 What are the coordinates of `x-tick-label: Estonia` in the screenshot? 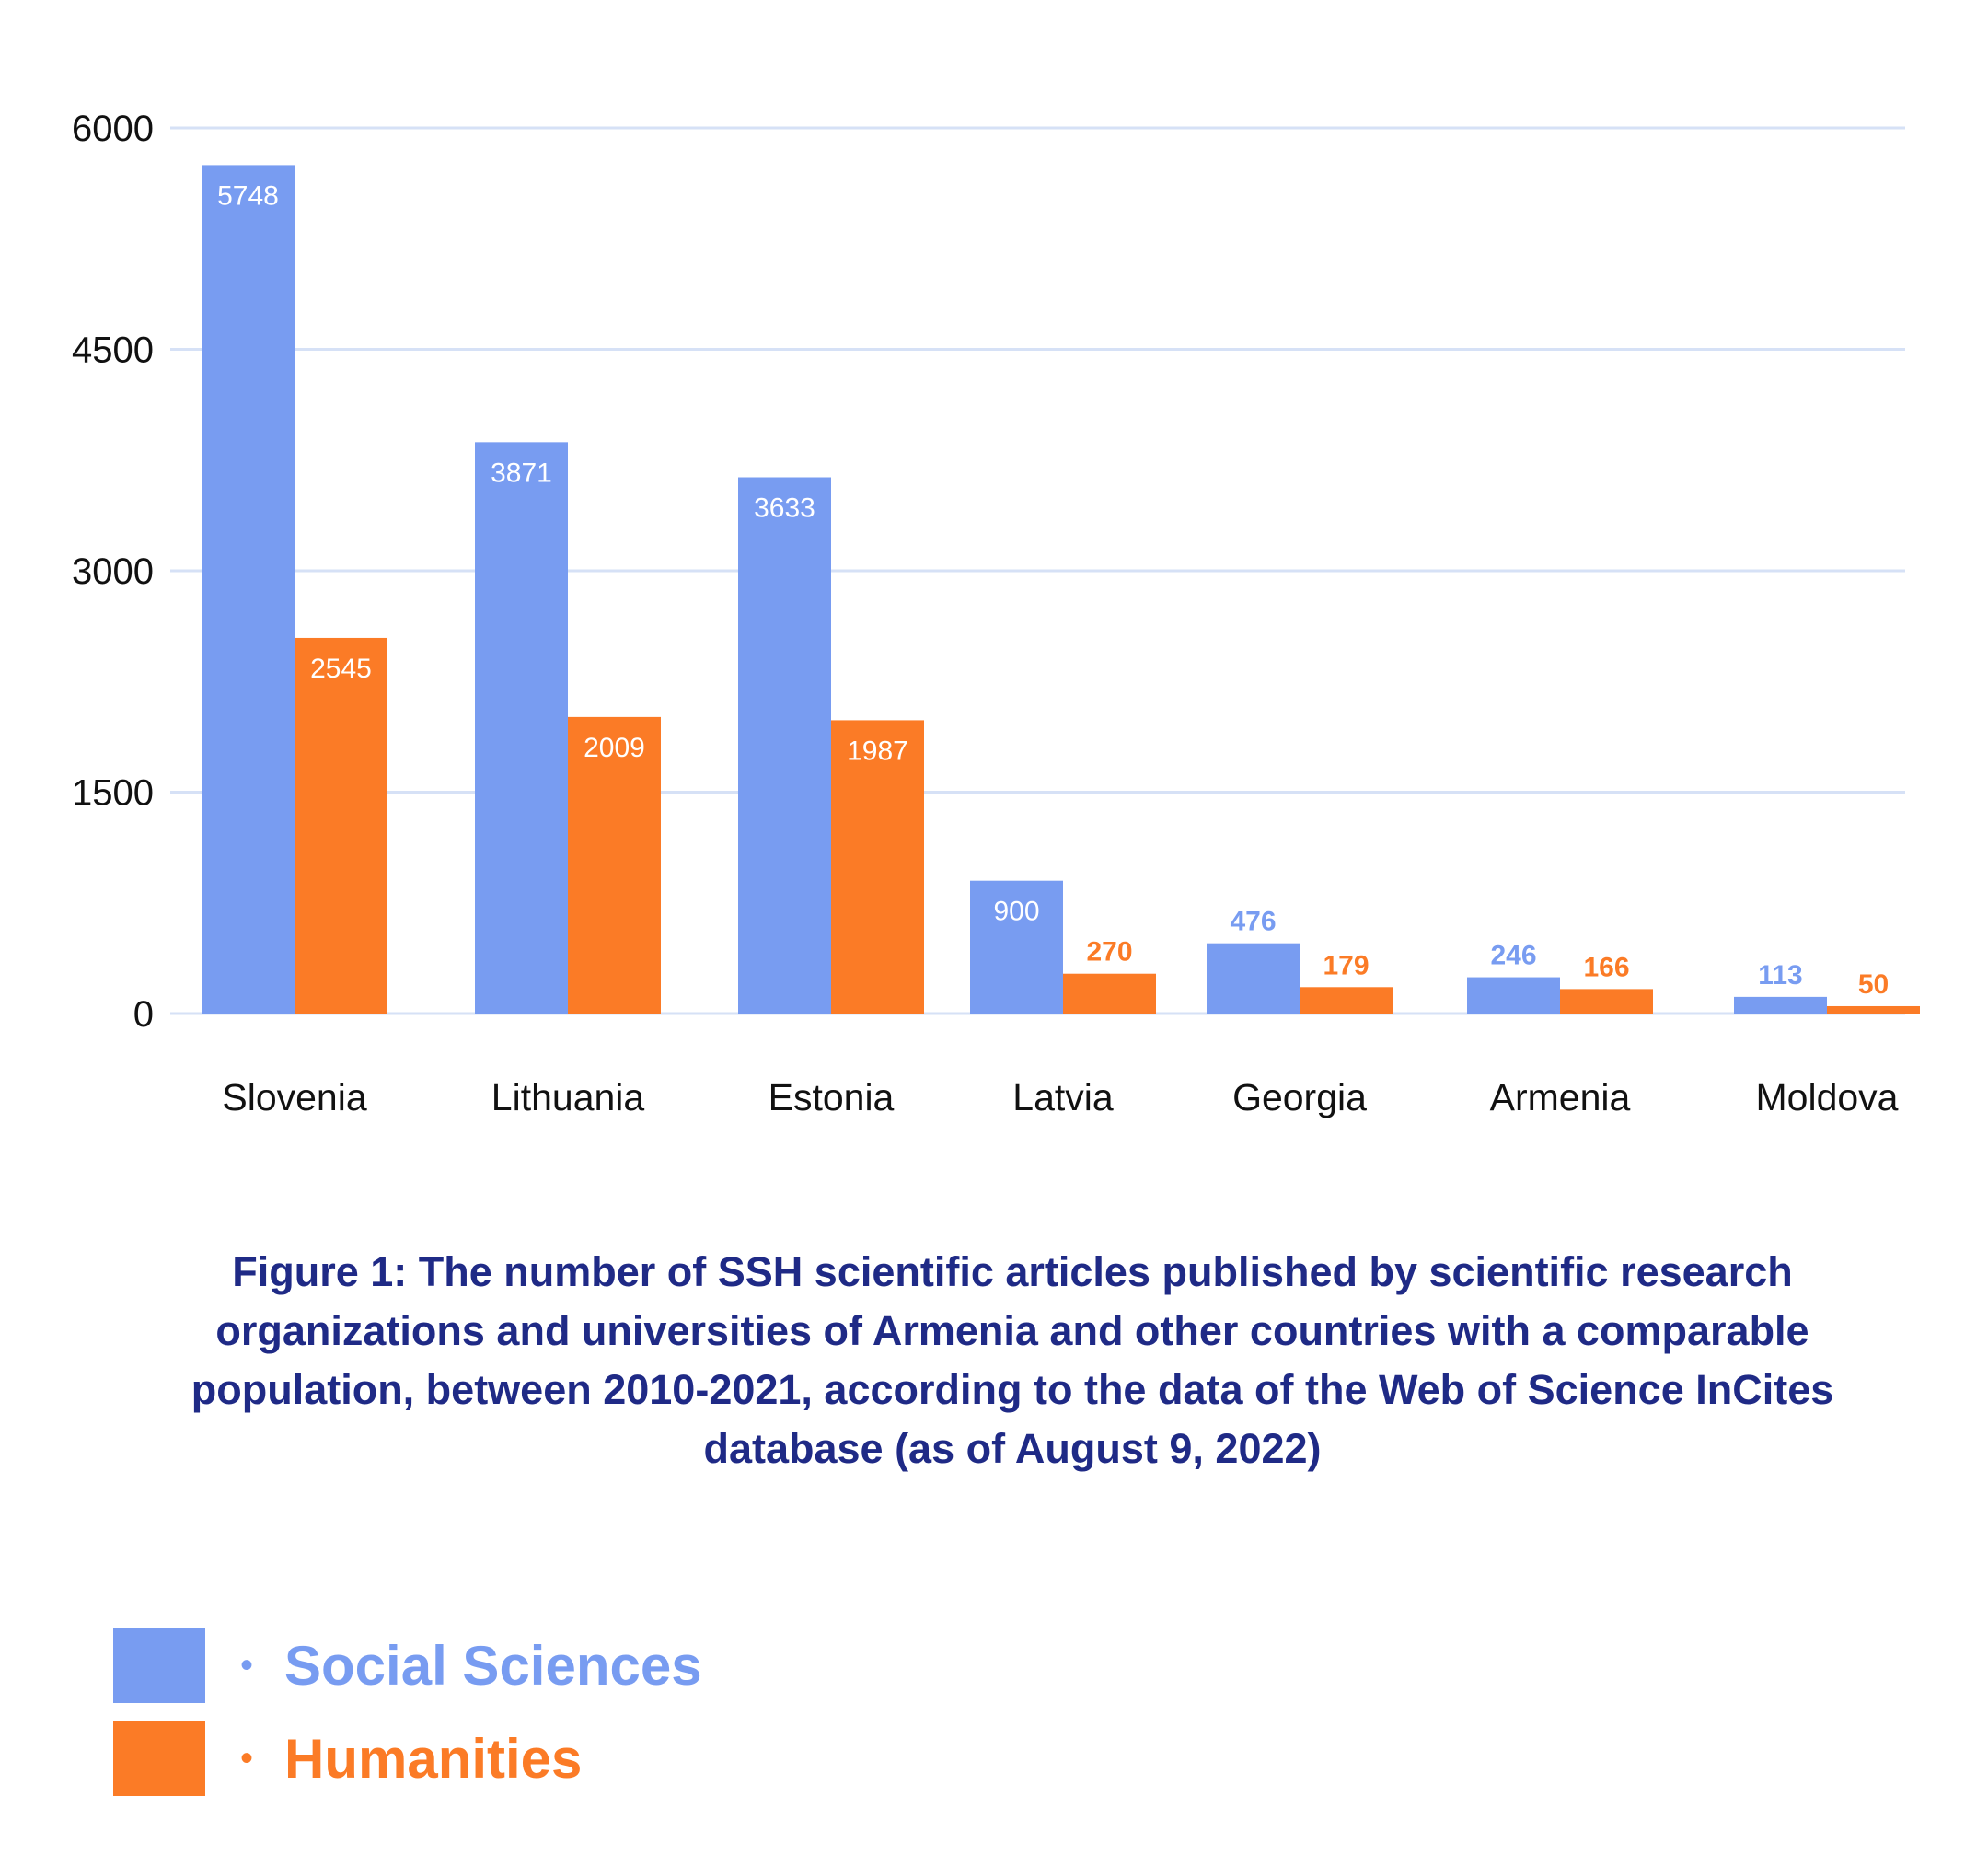 It's located at (832, 1097).